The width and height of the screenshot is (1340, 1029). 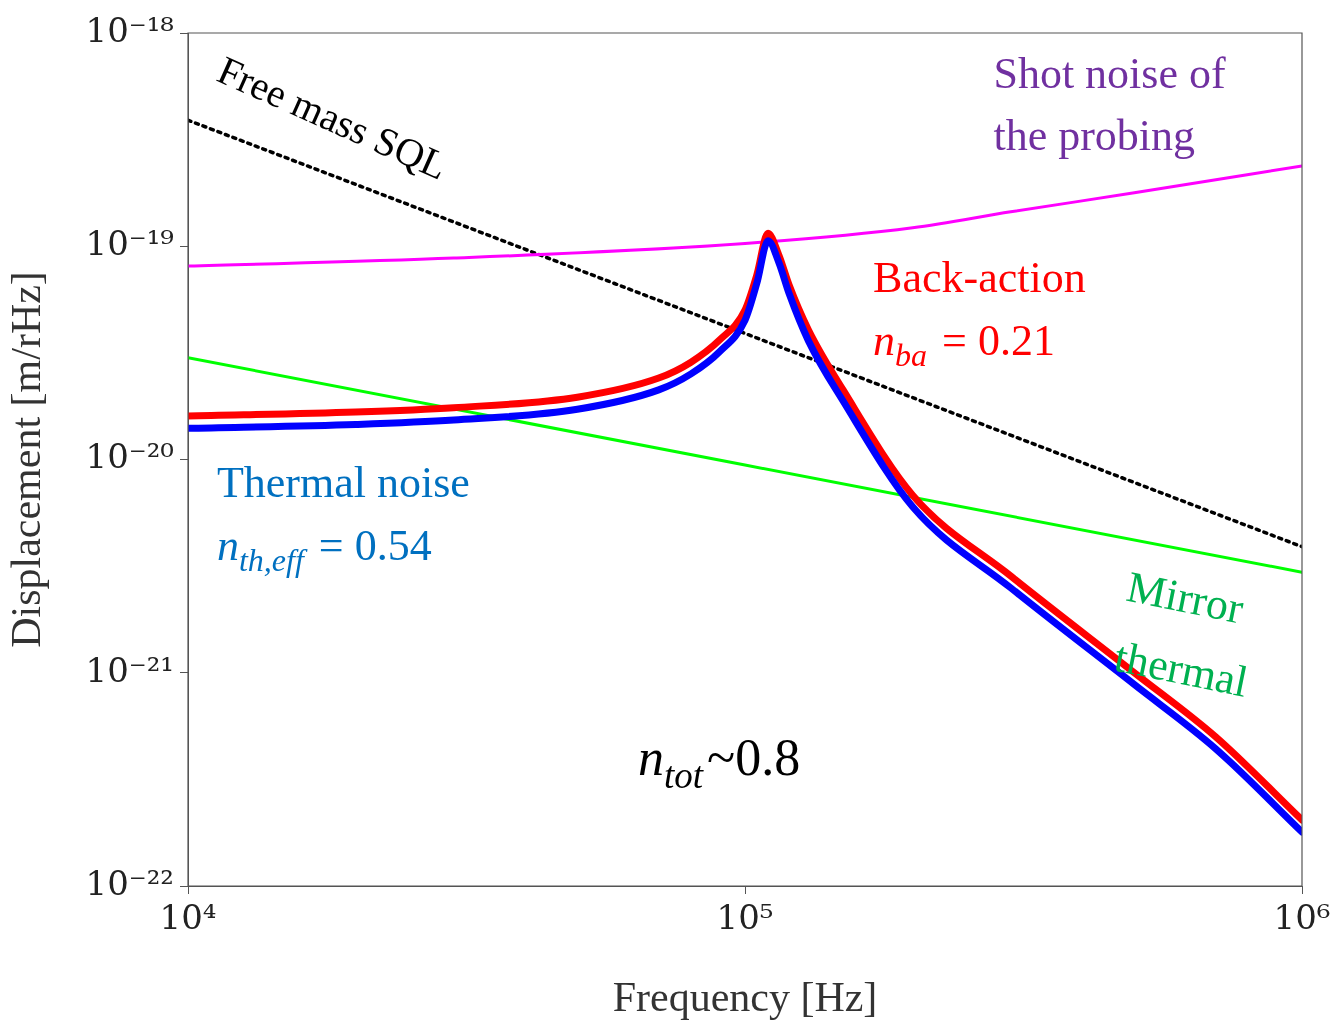 What do you see at coordinates (333, 118) in the screenshot?
I see `annotation: Free mass SQL` at bounding box center [333, 118].